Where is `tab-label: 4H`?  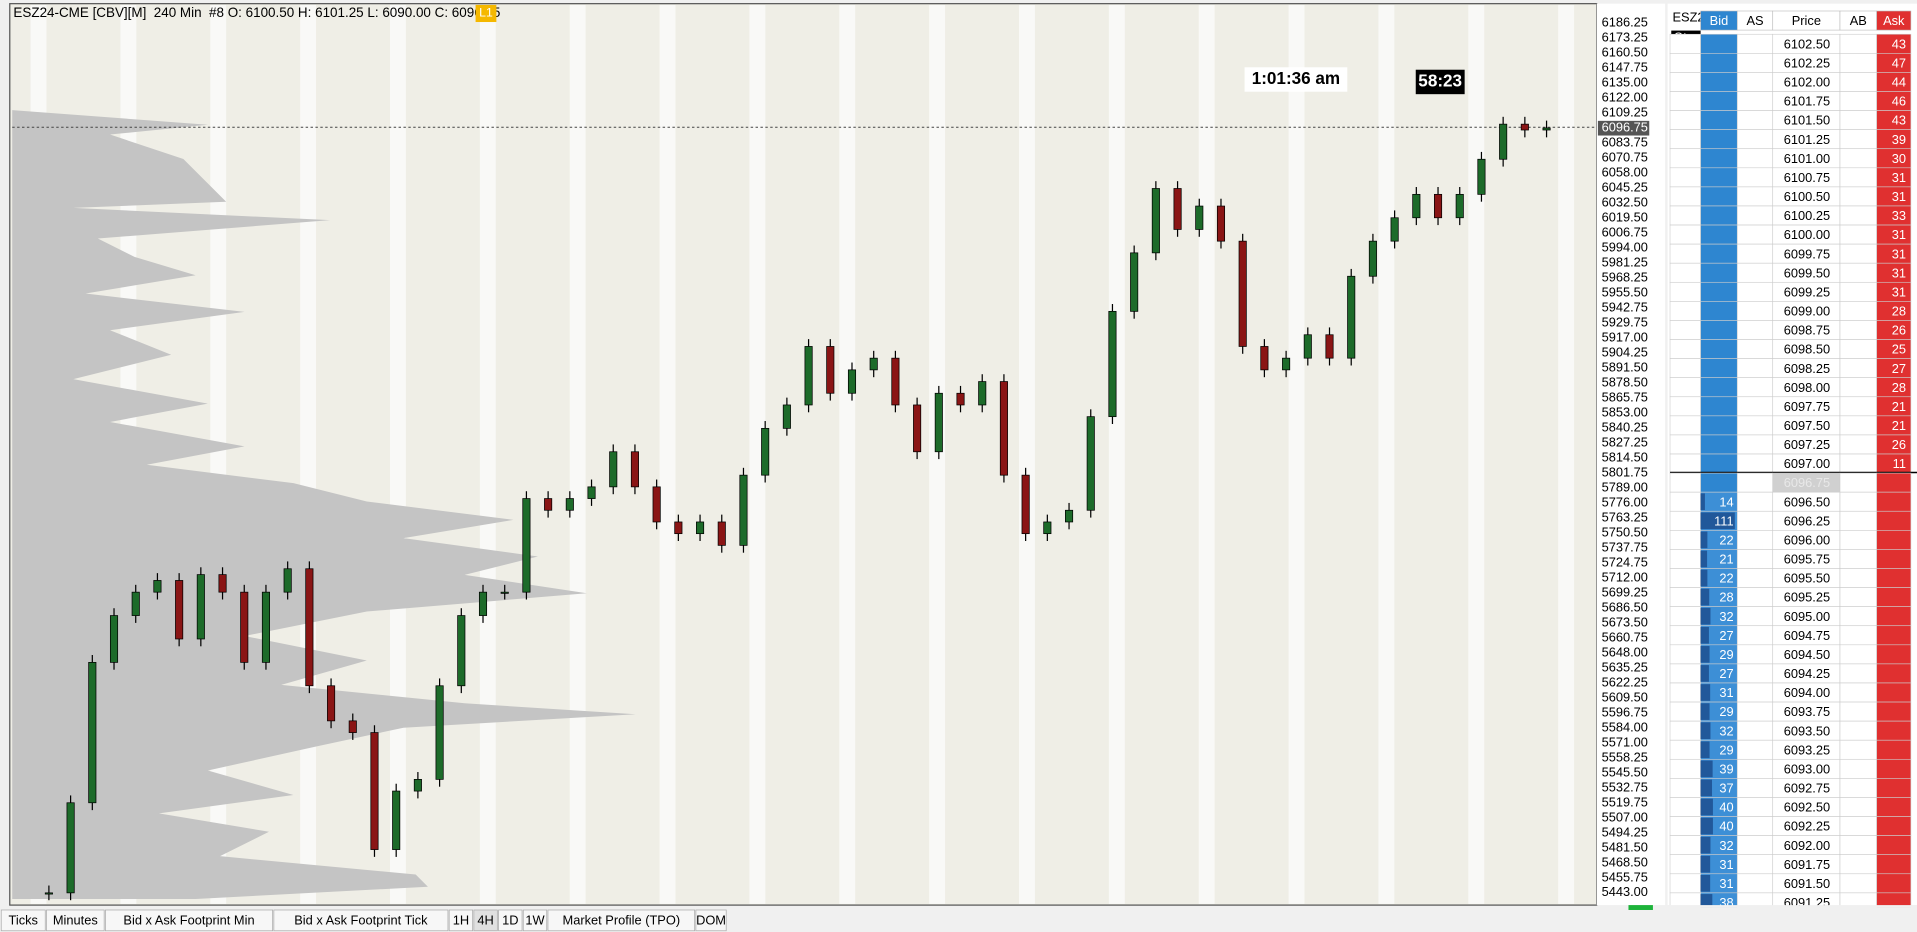
tab-label: 4H is located at coordinates (485, 919).